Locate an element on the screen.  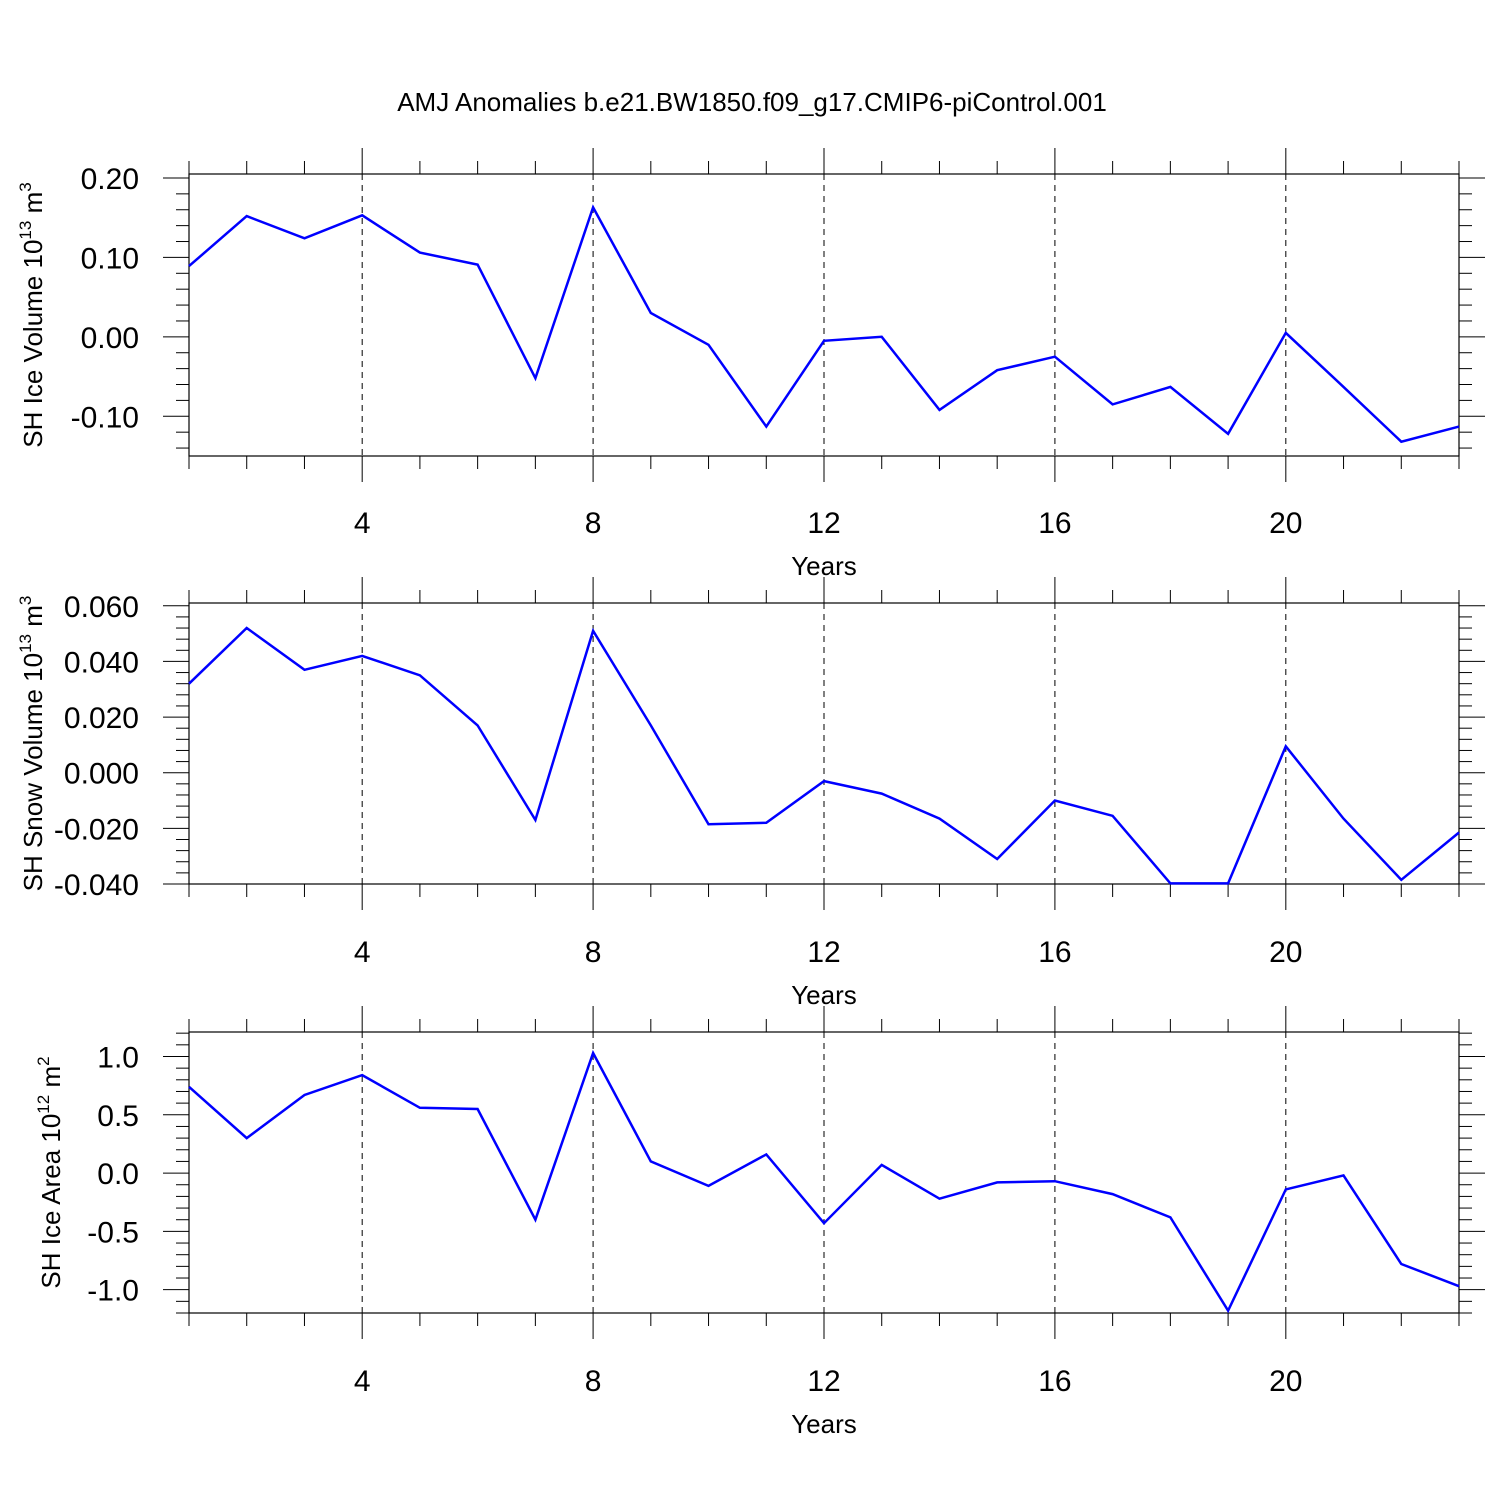
y-tick-label: -0.10 is located at coordinates (105, 417).